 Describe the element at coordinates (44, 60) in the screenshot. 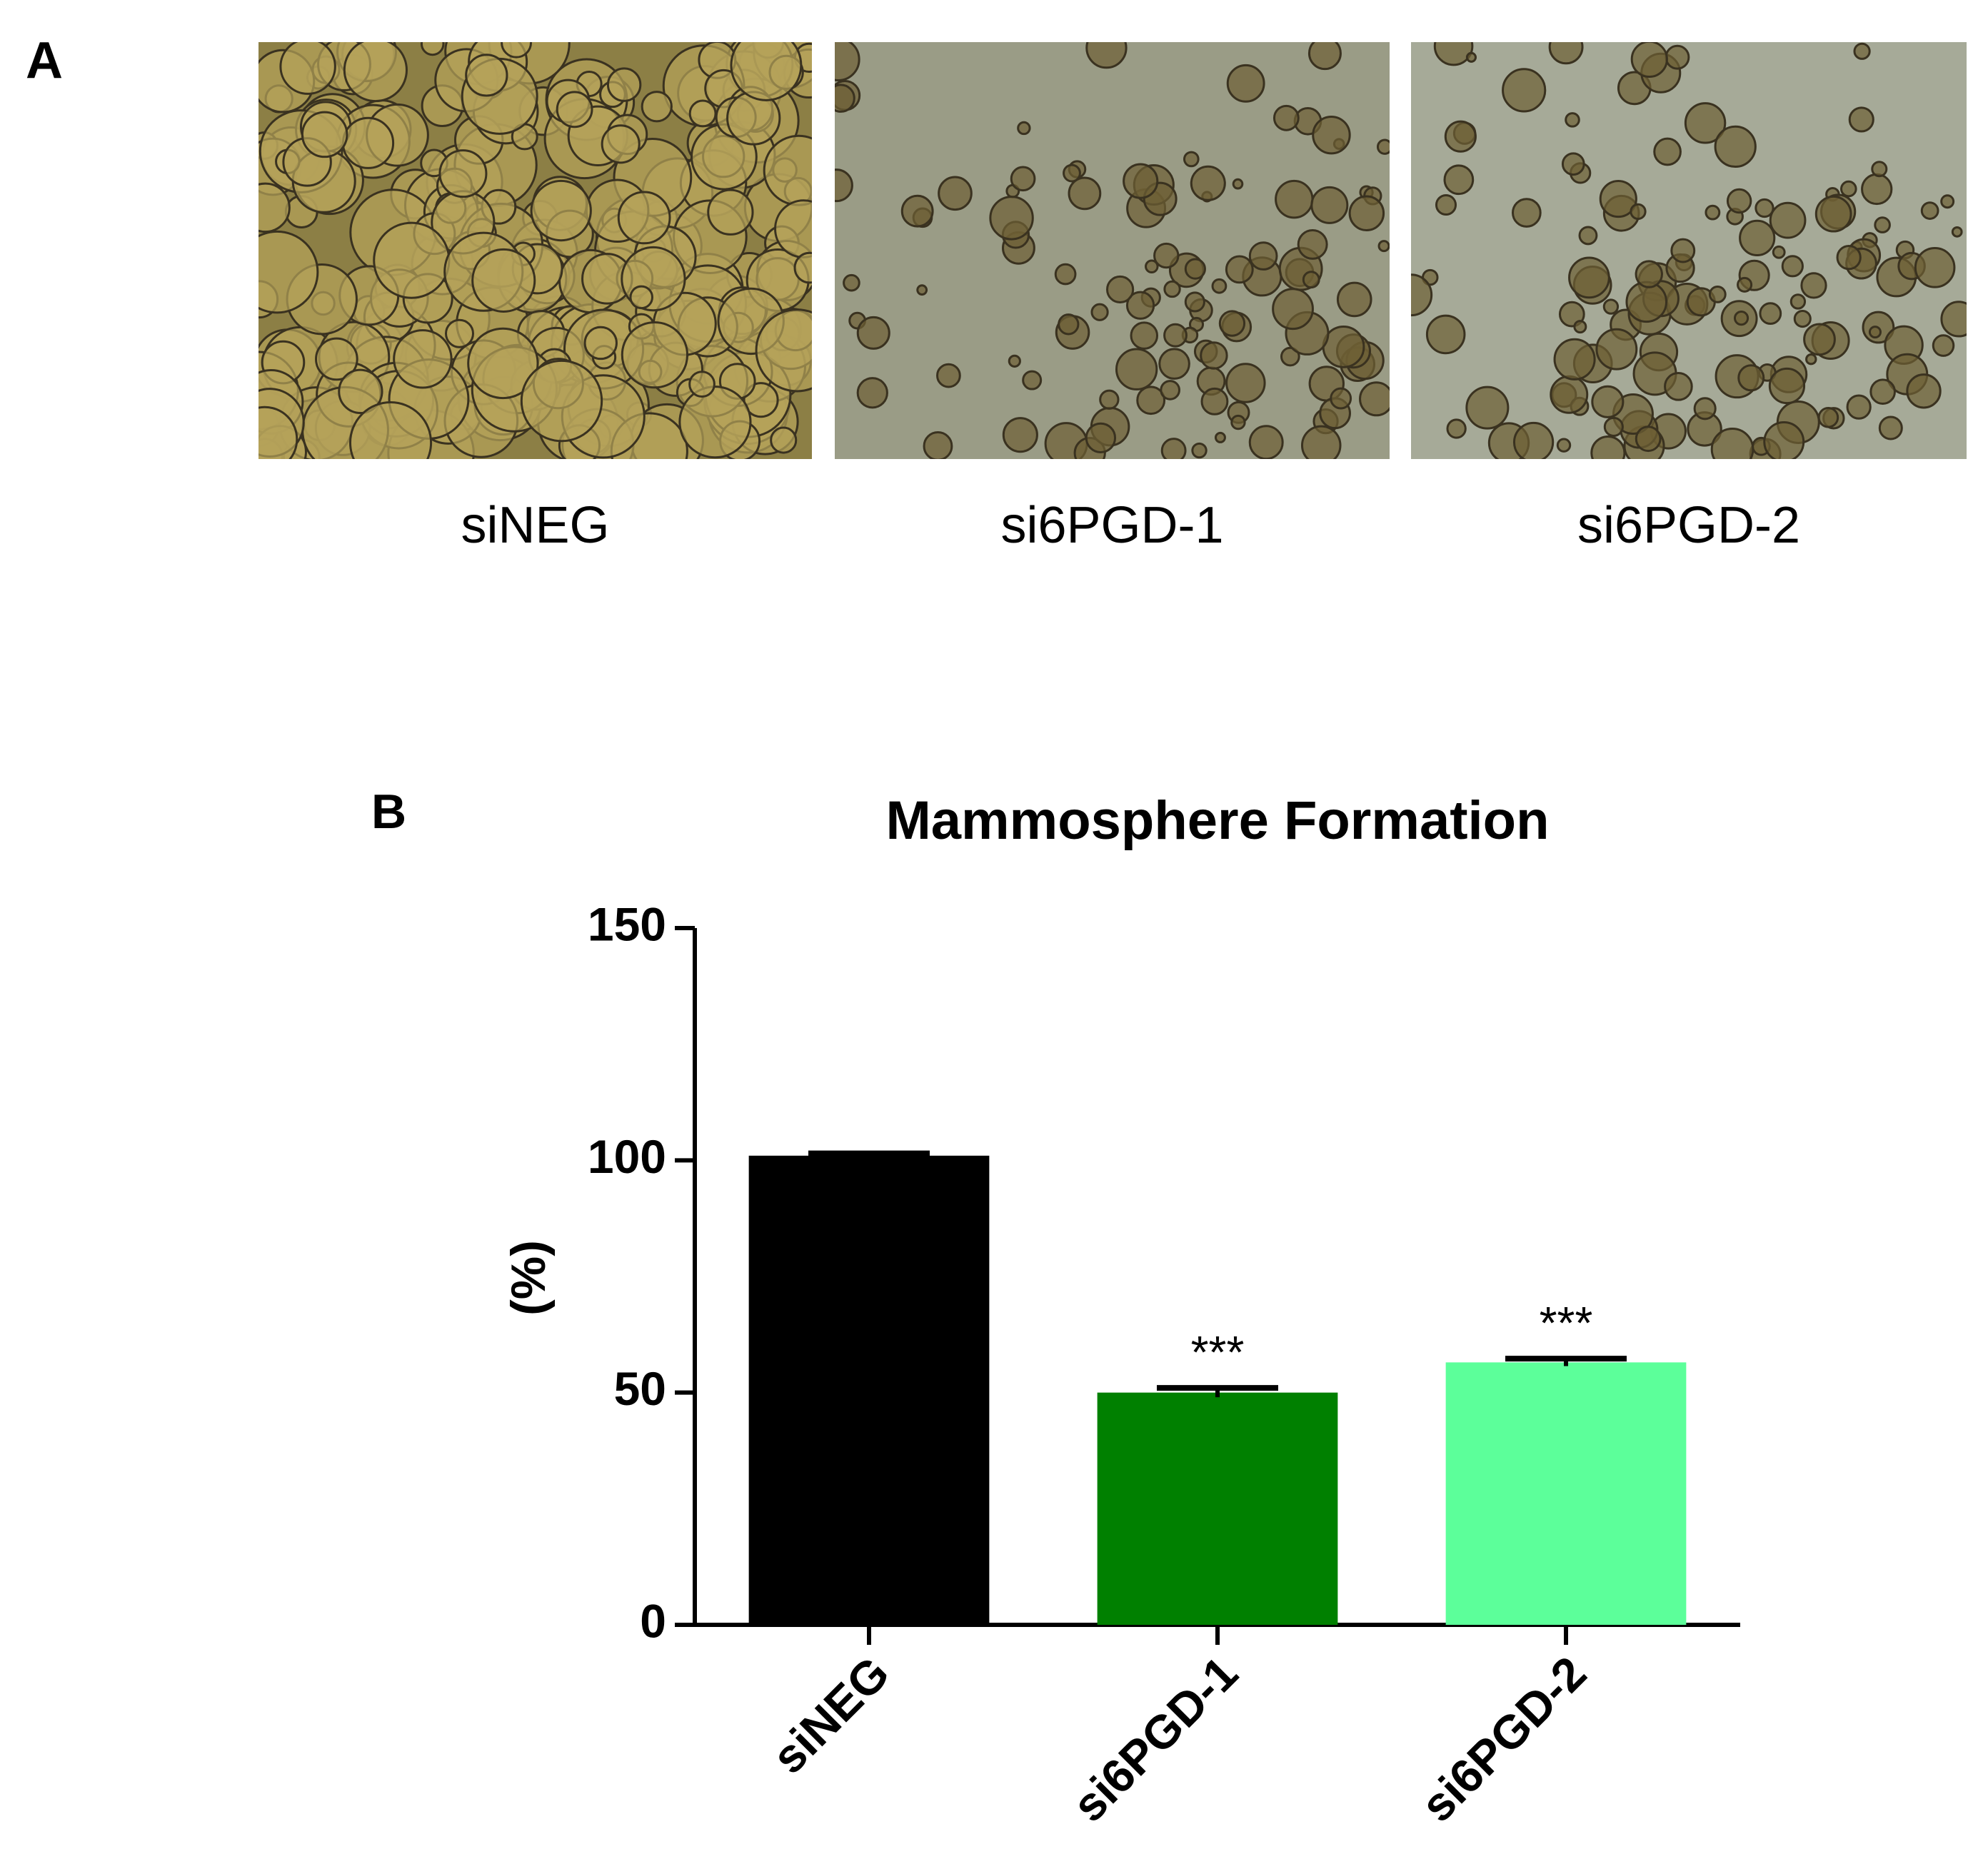

I see `panel-label: A` at that location.